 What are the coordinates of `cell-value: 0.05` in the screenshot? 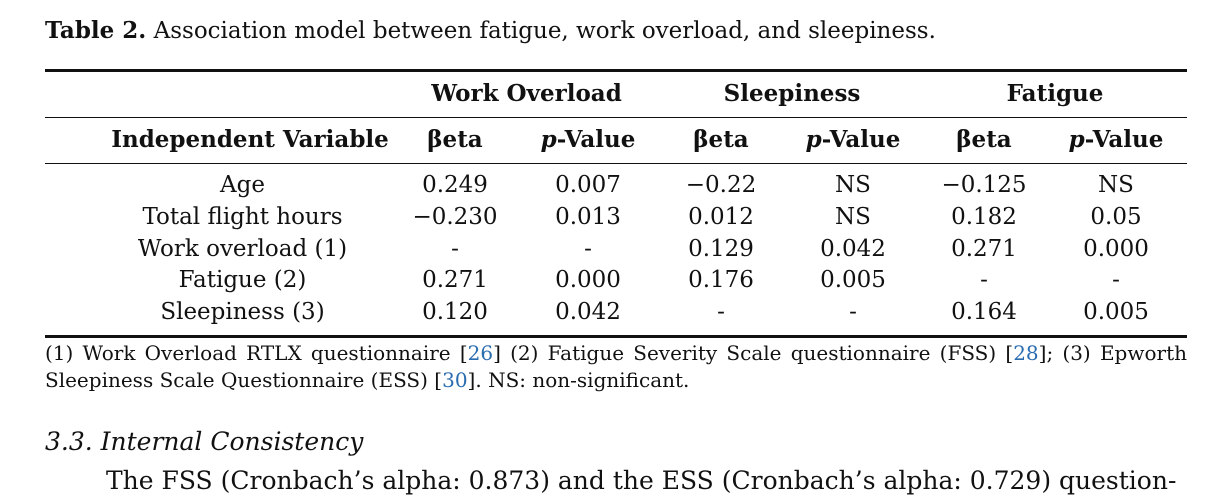 It's located at (1116, 217).